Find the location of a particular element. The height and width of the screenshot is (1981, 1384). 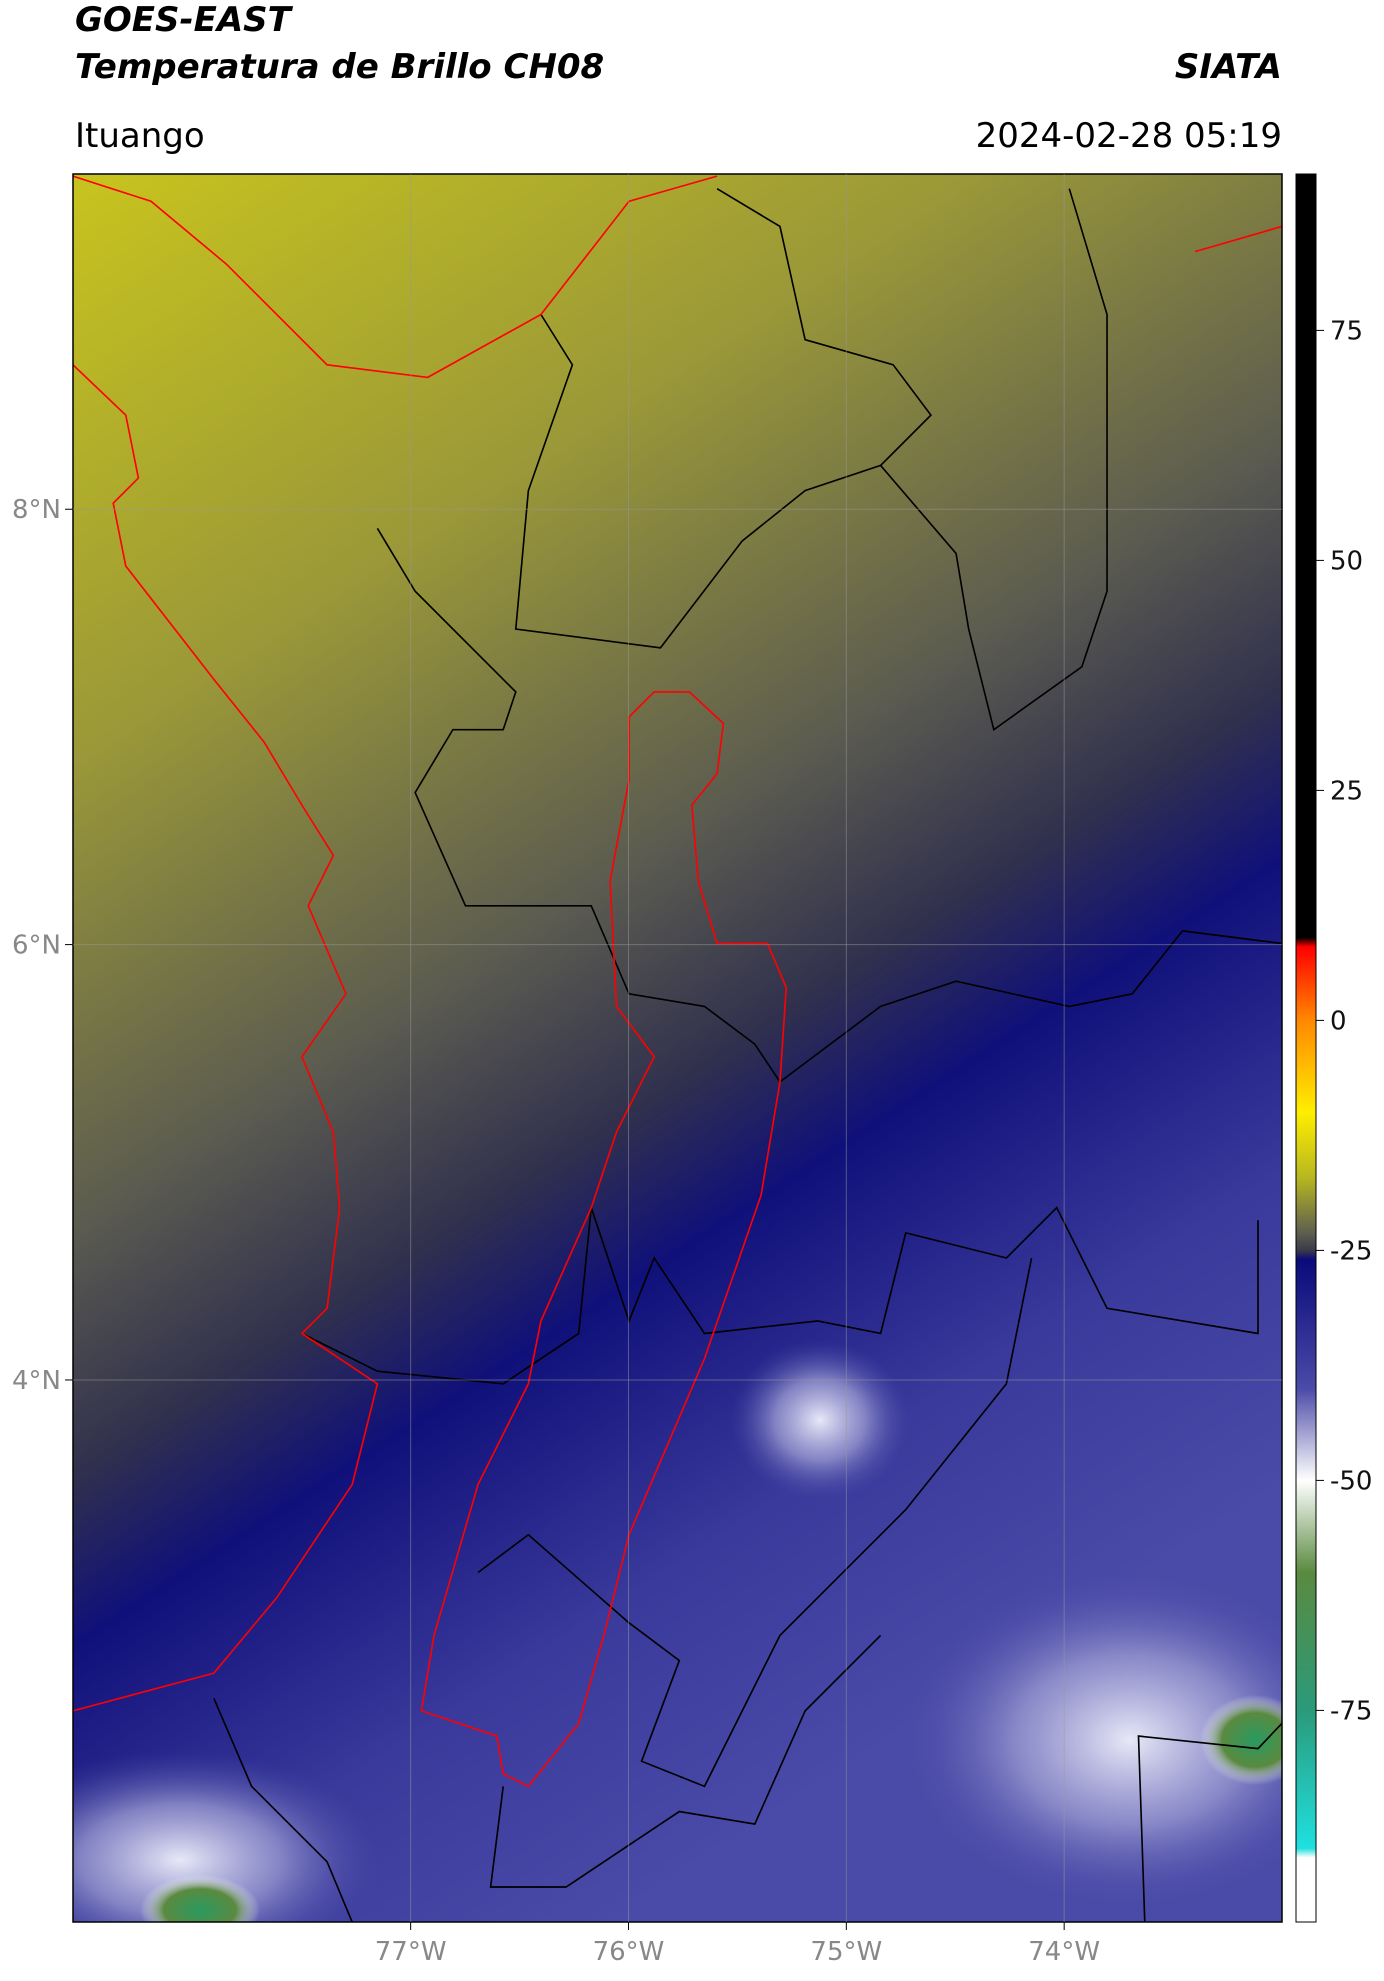

colorbar-tick-label: 50 is located at coordinates (1346, 561).